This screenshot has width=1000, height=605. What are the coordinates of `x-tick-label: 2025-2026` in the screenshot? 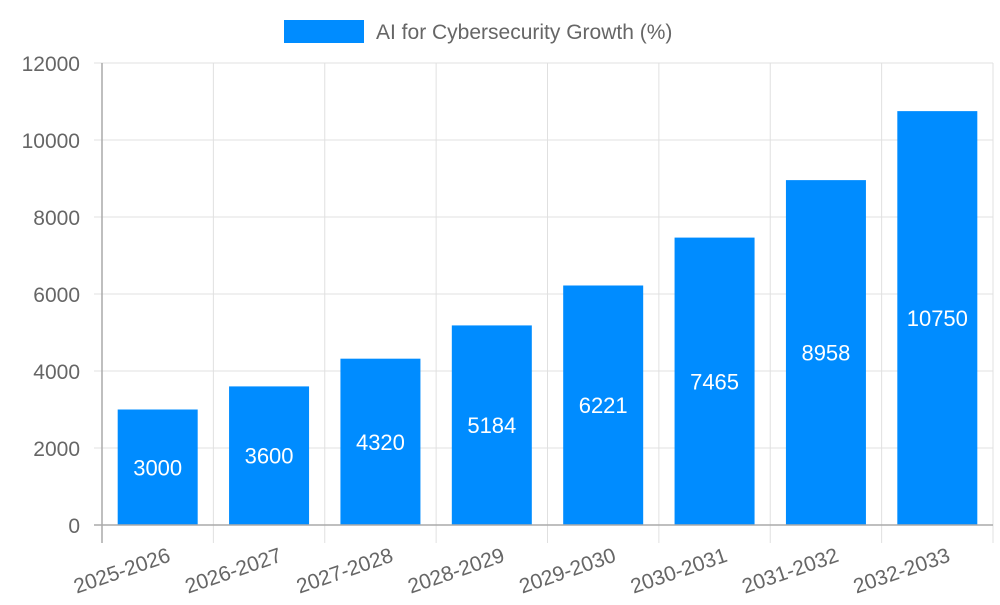 It's located at (122, 571).